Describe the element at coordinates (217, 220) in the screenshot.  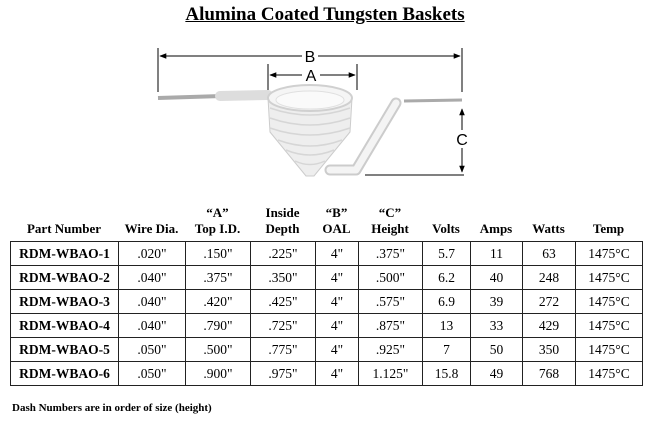
I see `header-top-id: “A” Top I.D.` at that location.